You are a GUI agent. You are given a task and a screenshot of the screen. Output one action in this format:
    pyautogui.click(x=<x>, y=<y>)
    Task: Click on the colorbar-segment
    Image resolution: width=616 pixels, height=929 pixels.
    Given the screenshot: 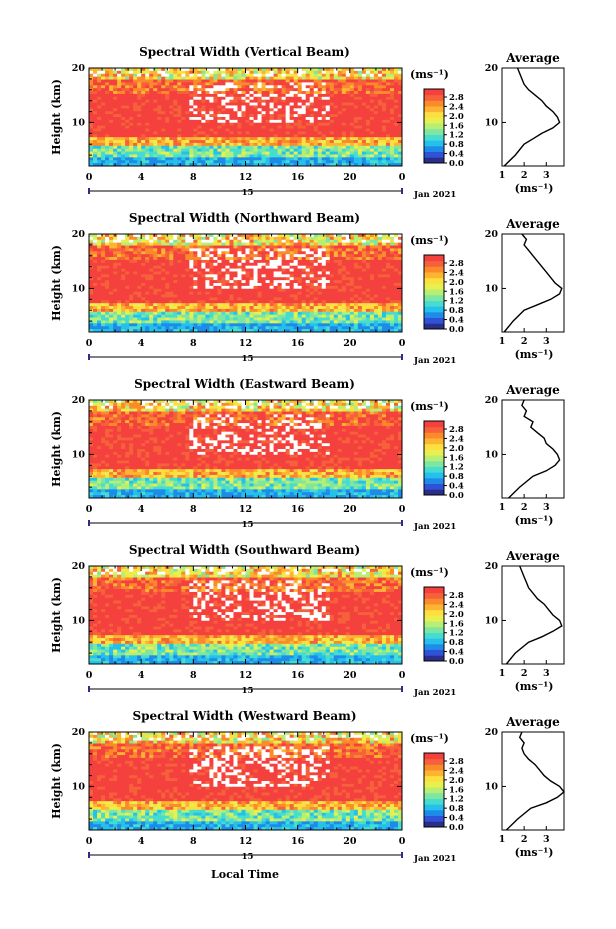 What is the action you would take?
    pyautogui.click(x=434, y=160)
    